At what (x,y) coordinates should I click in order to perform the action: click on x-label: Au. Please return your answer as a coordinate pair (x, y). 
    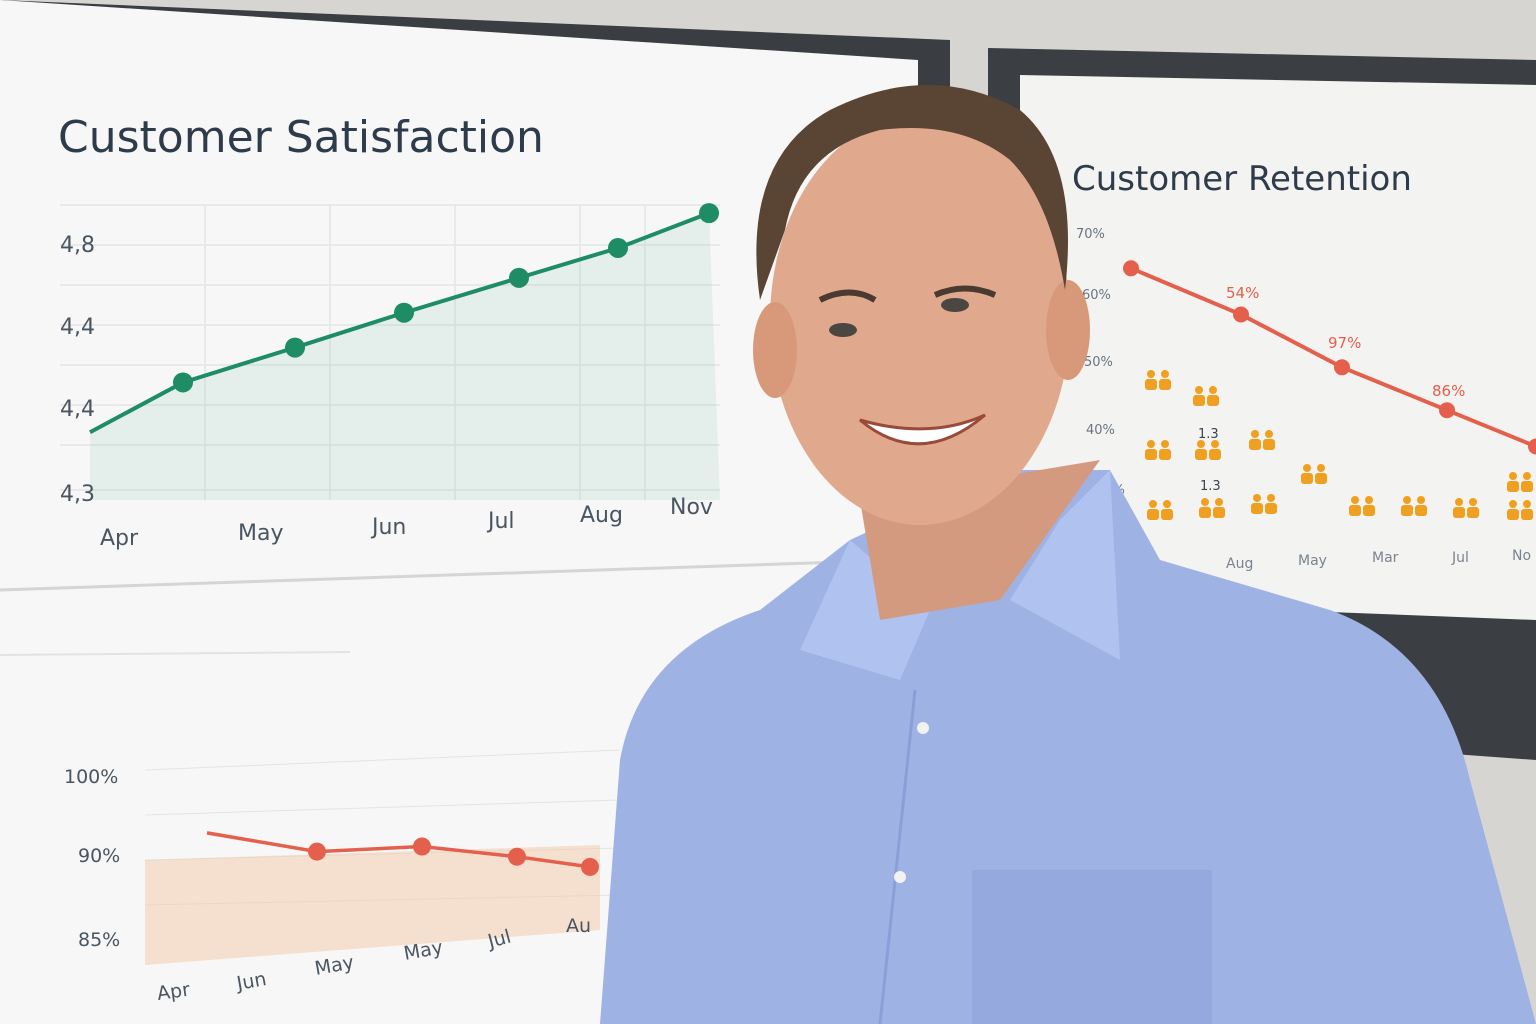
    Looking at the image, I should click on (578, 926).